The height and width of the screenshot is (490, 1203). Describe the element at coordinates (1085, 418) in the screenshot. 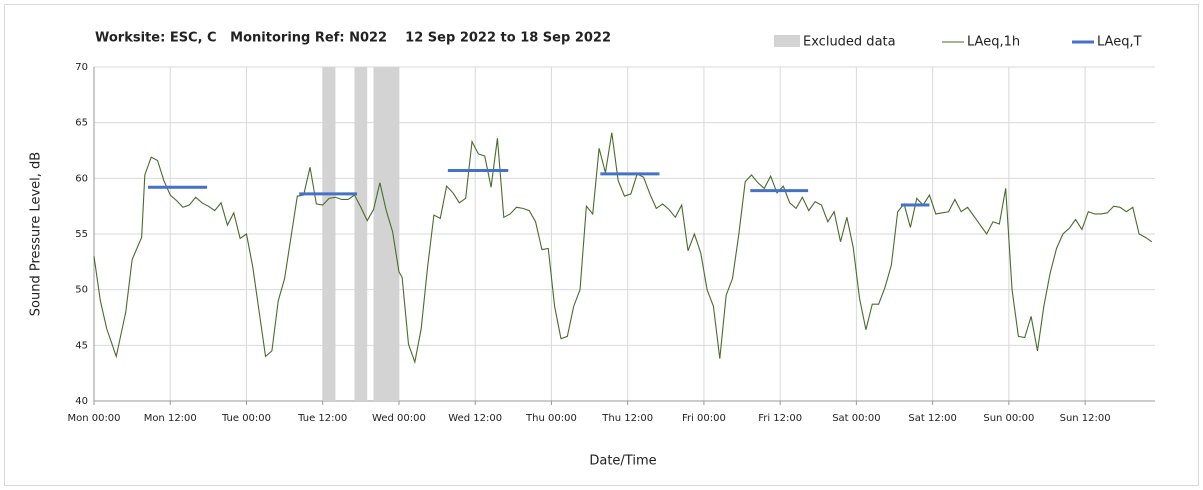

I see `x-tick-label: Sun 12:00` at that location.